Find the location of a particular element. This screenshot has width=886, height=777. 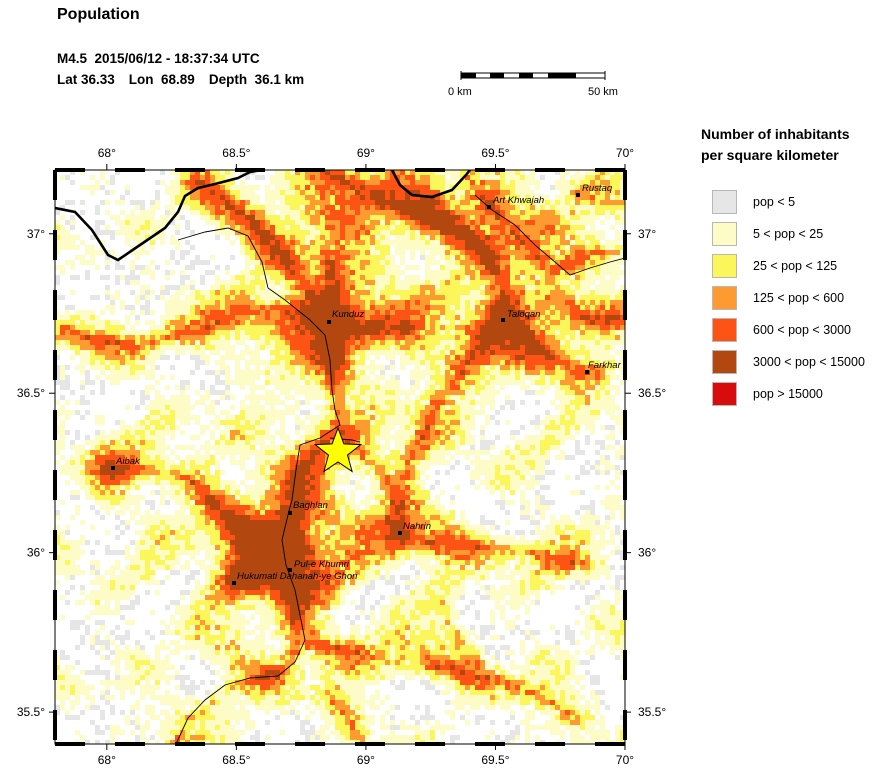

legend-label: 3000 < pop < 15000 is located at coordinates (809, 362).